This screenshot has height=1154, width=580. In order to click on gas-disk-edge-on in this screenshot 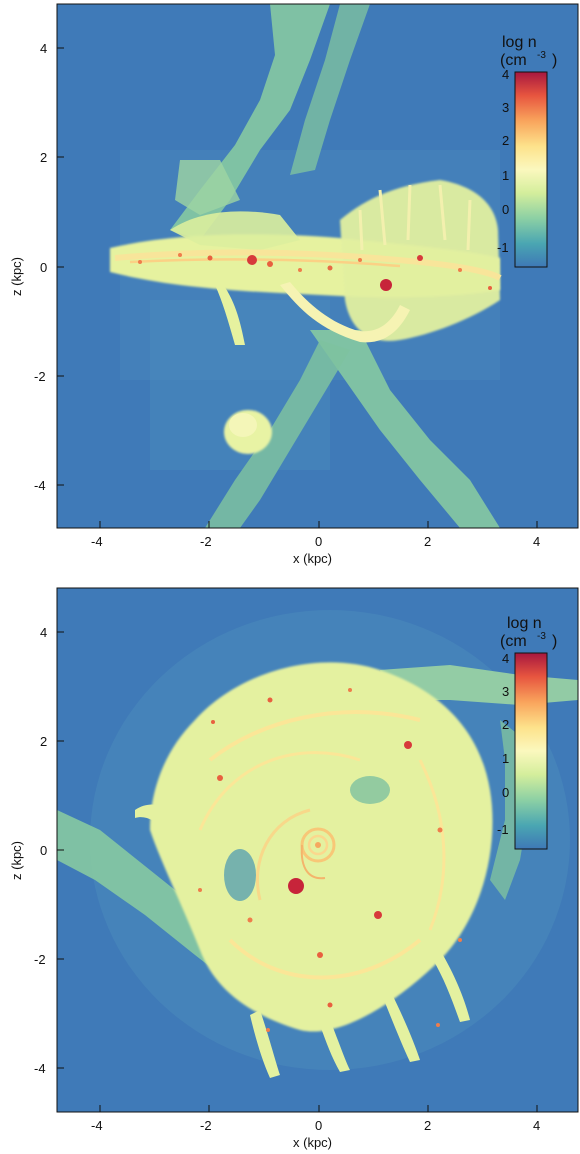, I will do `click(306, 262)`.